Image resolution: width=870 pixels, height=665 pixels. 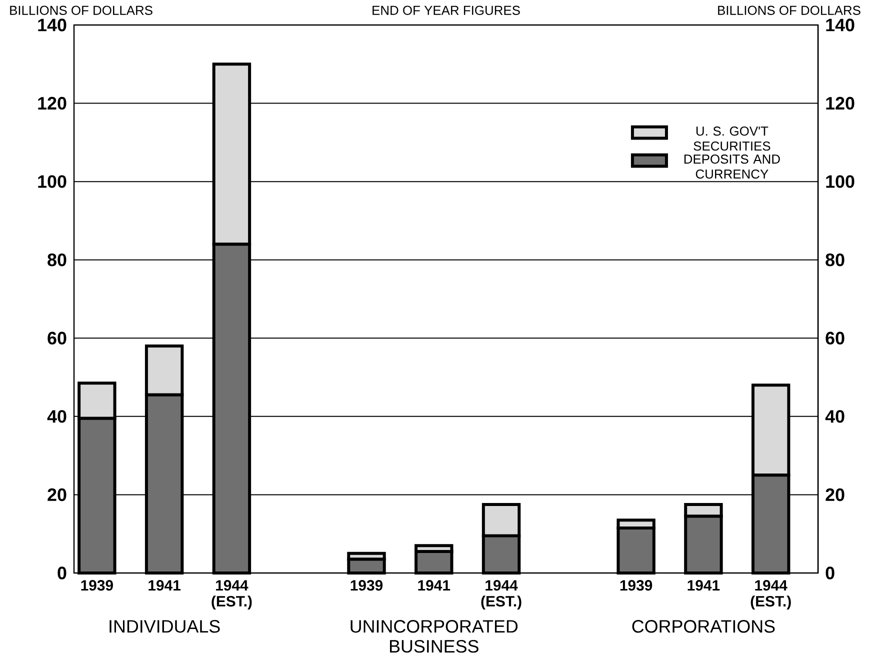 I want to click on legend-label: DEPOSITS AND CURRENCY, so click(x=732, y=166).